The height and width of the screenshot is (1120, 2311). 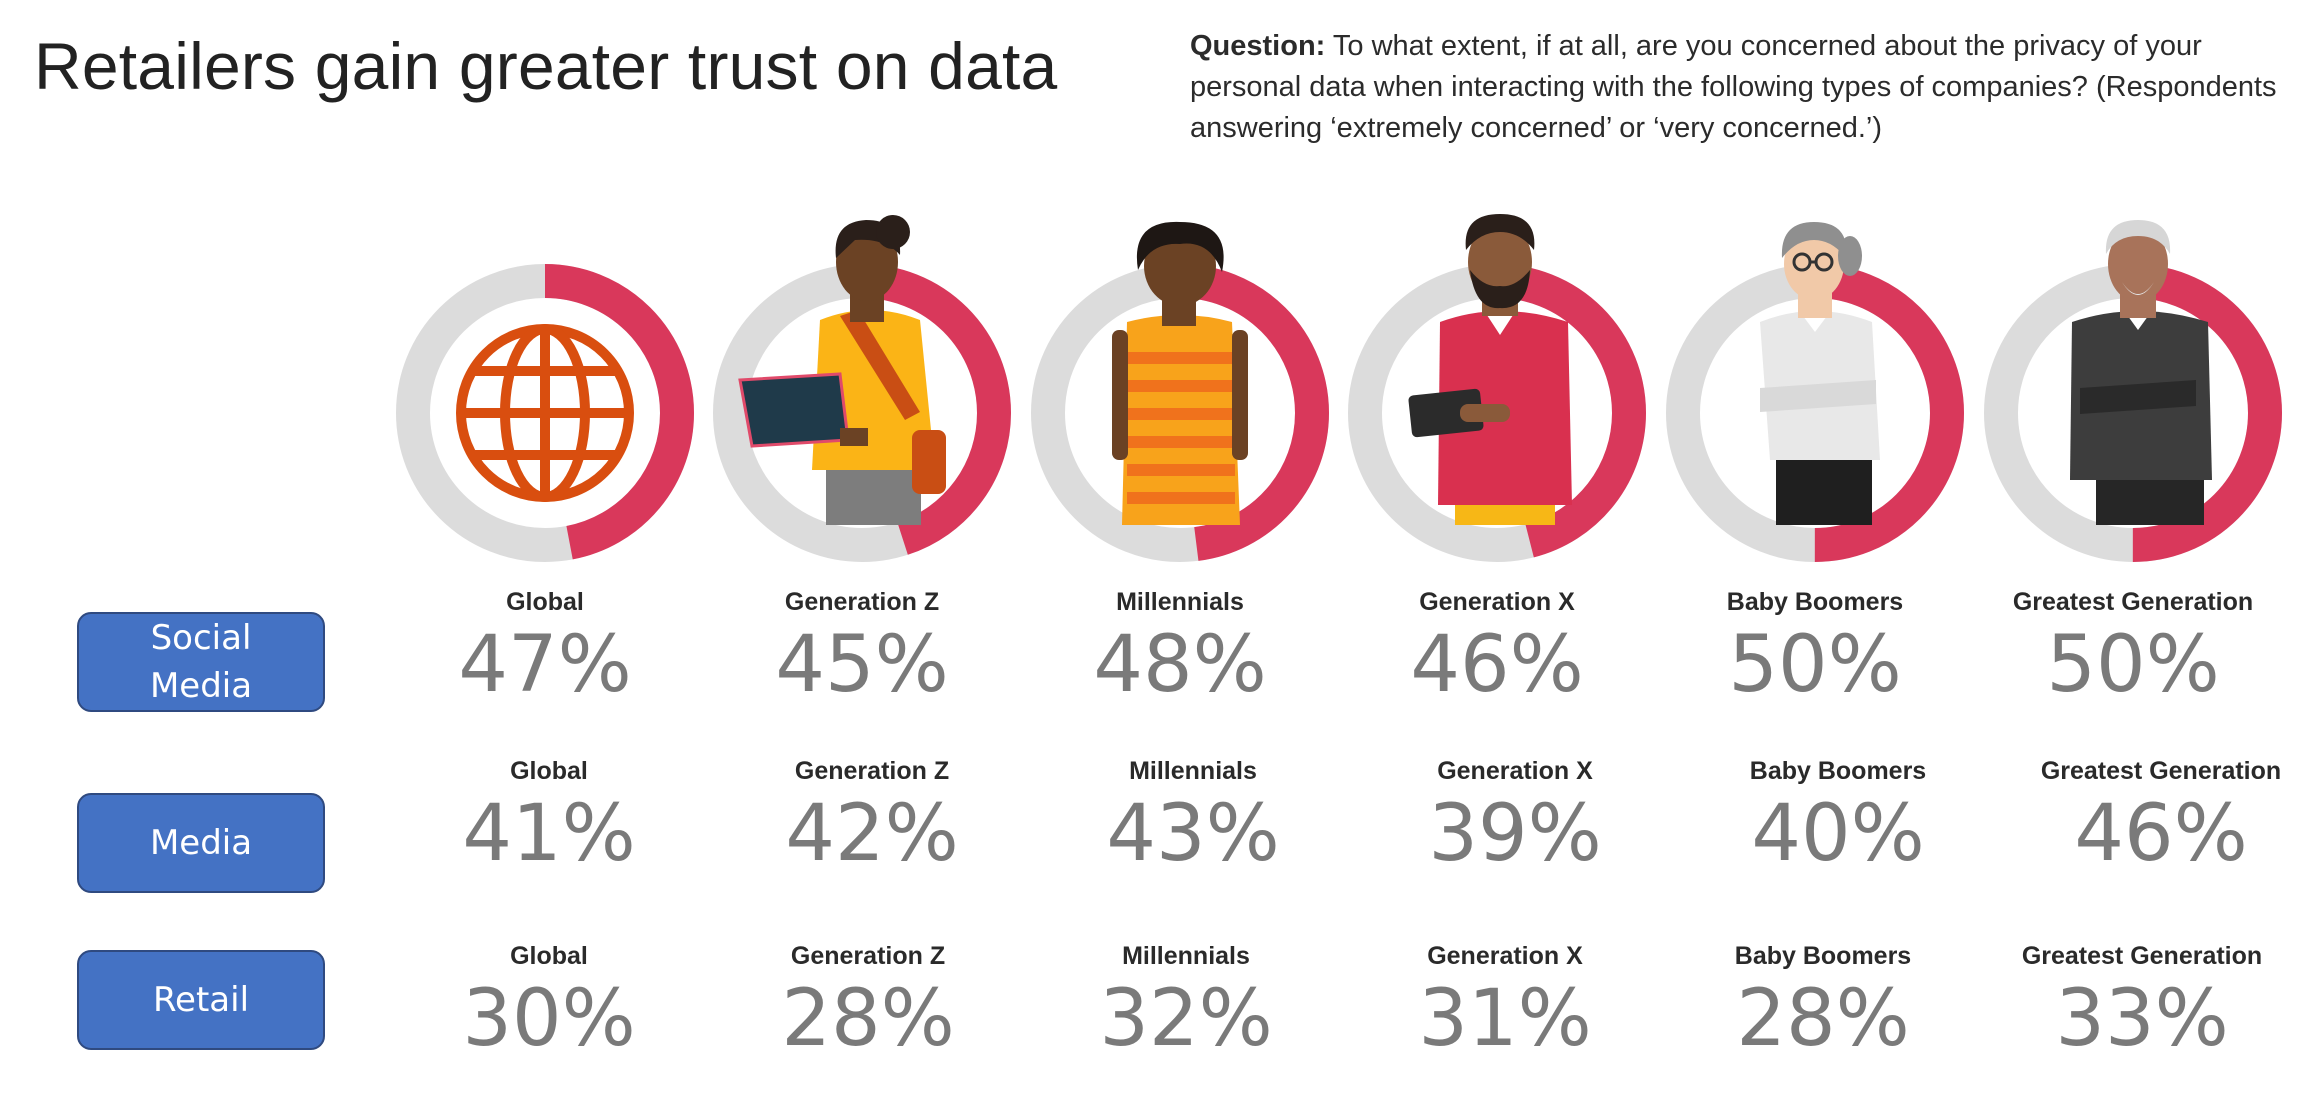 I want to click on millennial-person-icon, so click(x=1180, y=373).